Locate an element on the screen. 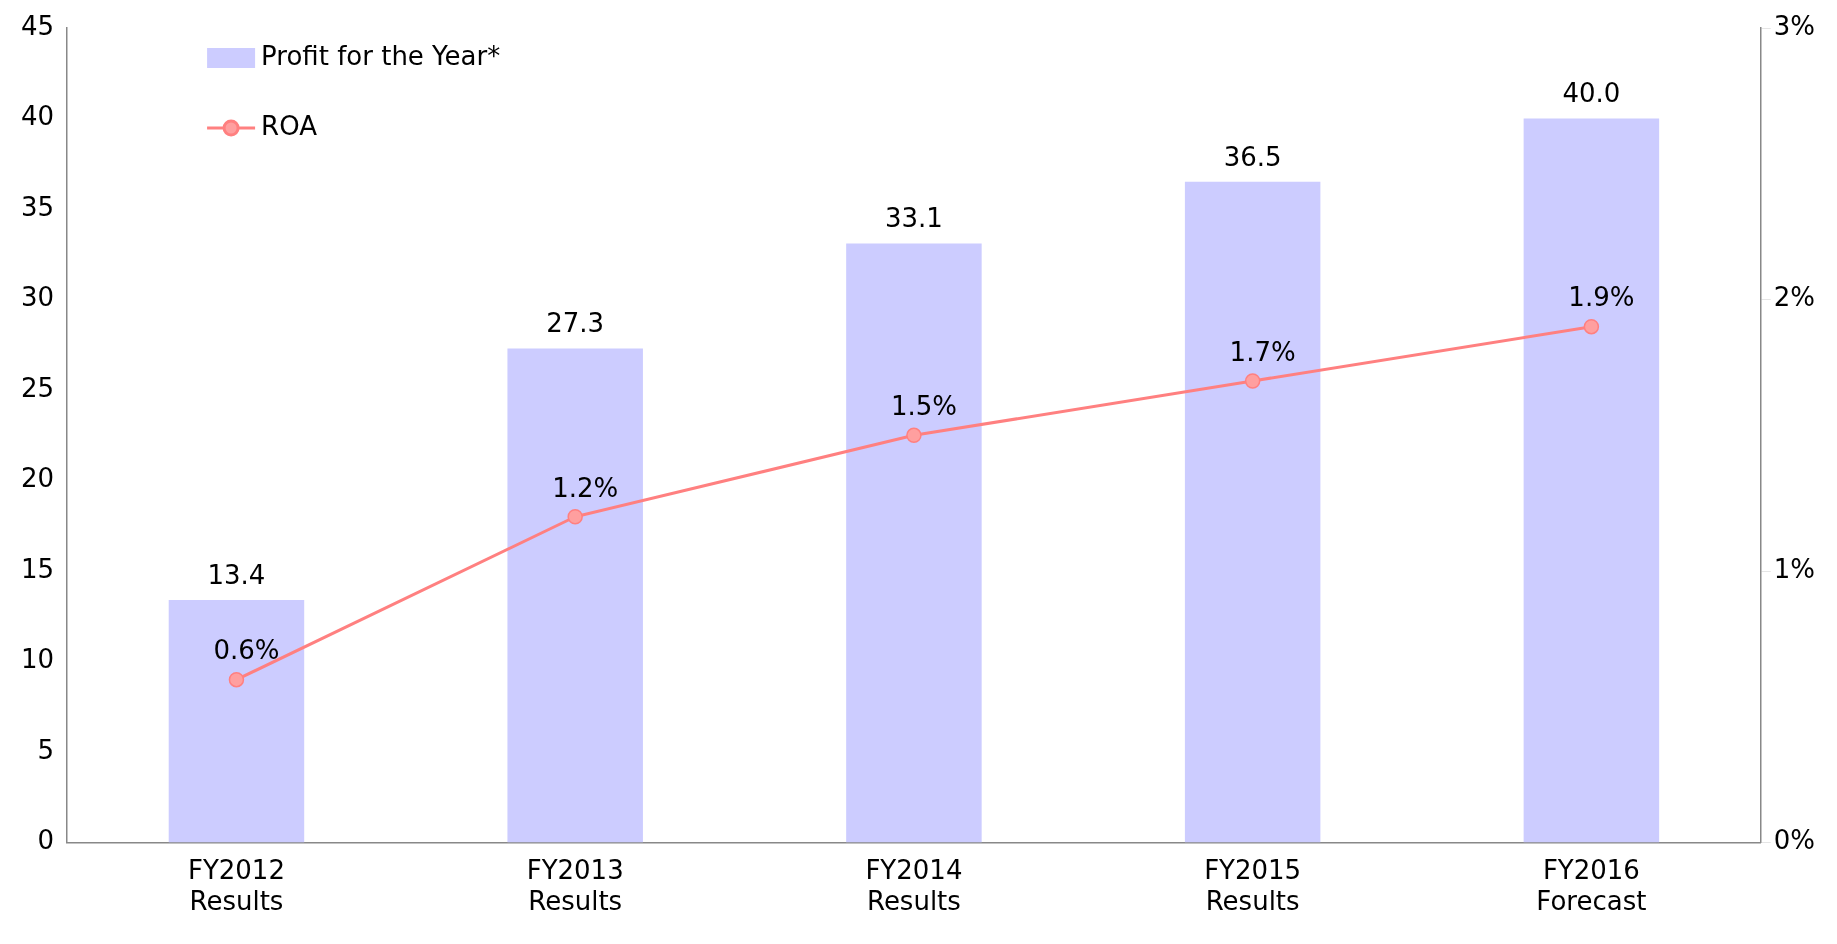 The height and width of the screenshot is (944, 1837). data-label: 1.9% is located at coordinates (1601, 297).